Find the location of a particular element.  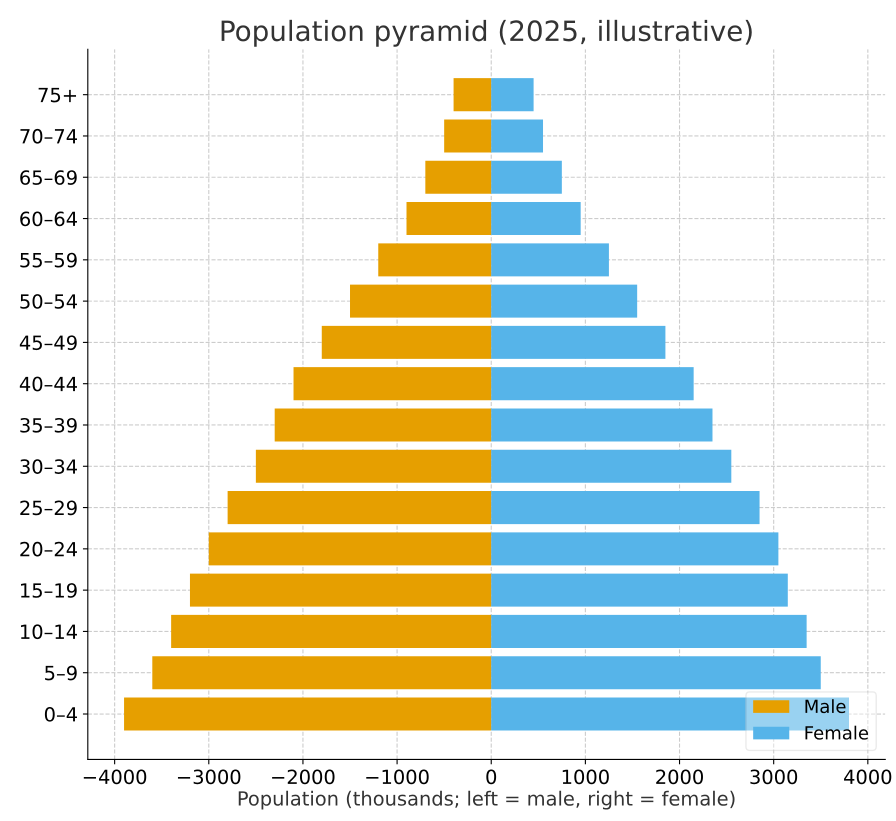

y-tick-label: 10–14 is located at coordinates (49, 632).